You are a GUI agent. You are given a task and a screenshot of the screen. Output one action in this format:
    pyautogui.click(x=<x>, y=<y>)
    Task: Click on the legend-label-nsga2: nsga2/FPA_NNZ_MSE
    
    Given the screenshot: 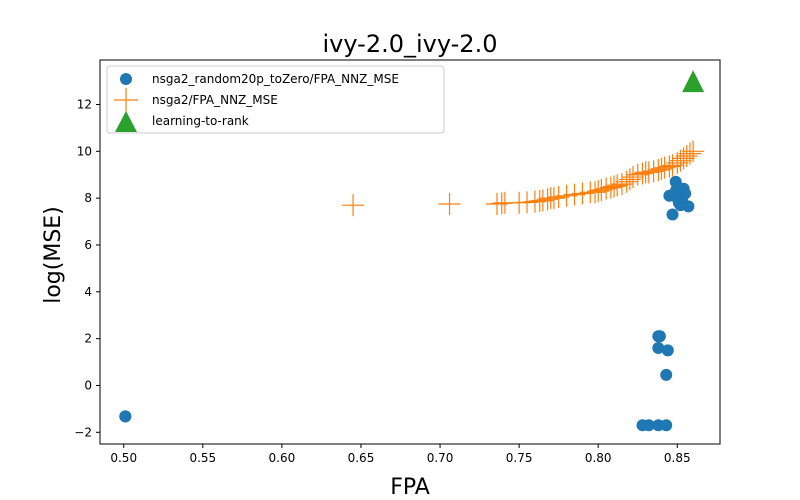 What is the action you would take?
    pyautogui.click(x=215, y=100)
    